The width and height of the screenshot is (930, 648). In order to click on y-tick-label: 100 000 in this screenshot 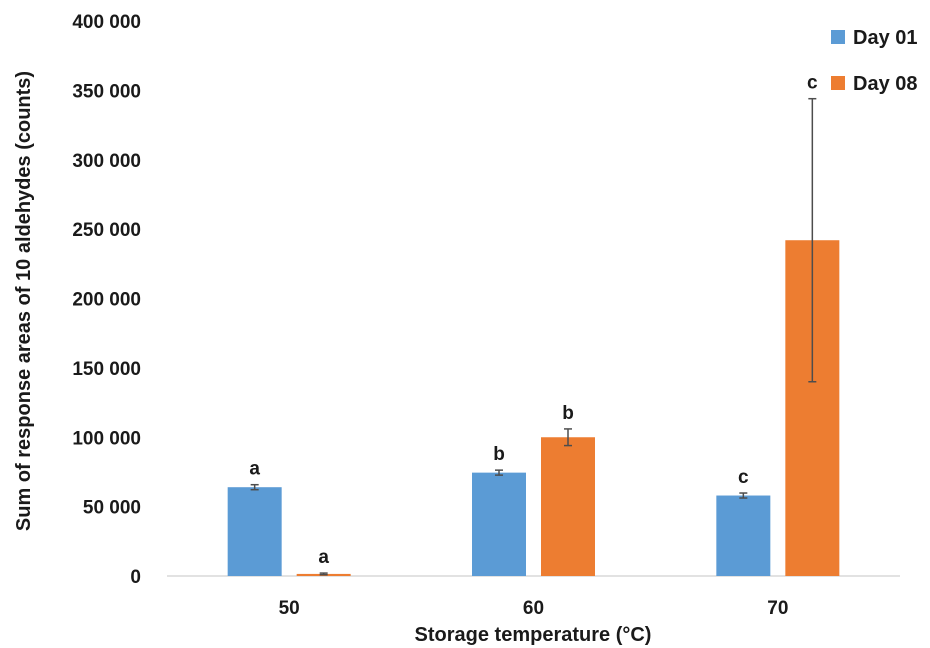, I will do `click(106, 438)`.